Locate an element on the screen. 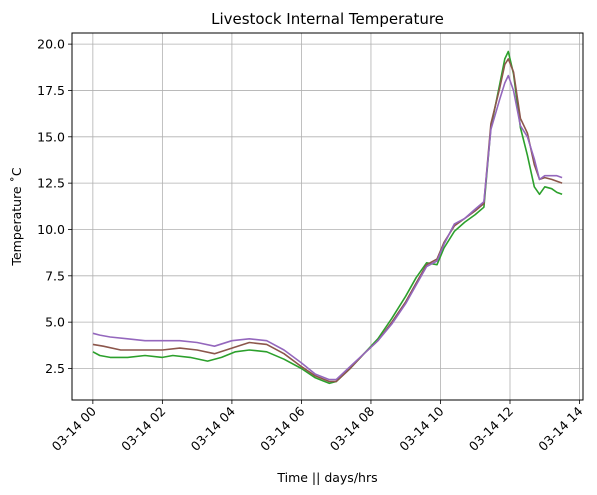 Image resolution: width=597 pixels, height=495 pixels. y-tick-label: 12.5 is located at coordinates (51, 183).